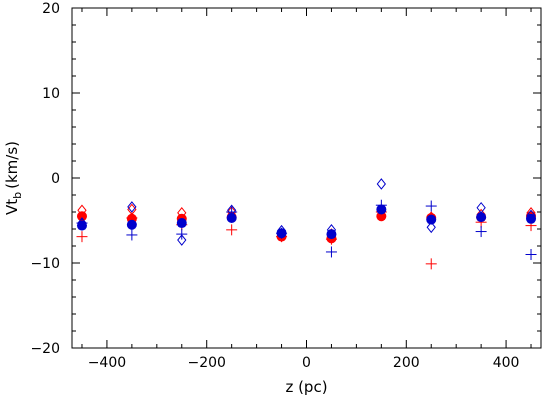 The height and width of the screenshot is (400, 544). Describe the element at coordinates (406, 363) in the screenshot. I see `x-tick-label: 200` at that location.